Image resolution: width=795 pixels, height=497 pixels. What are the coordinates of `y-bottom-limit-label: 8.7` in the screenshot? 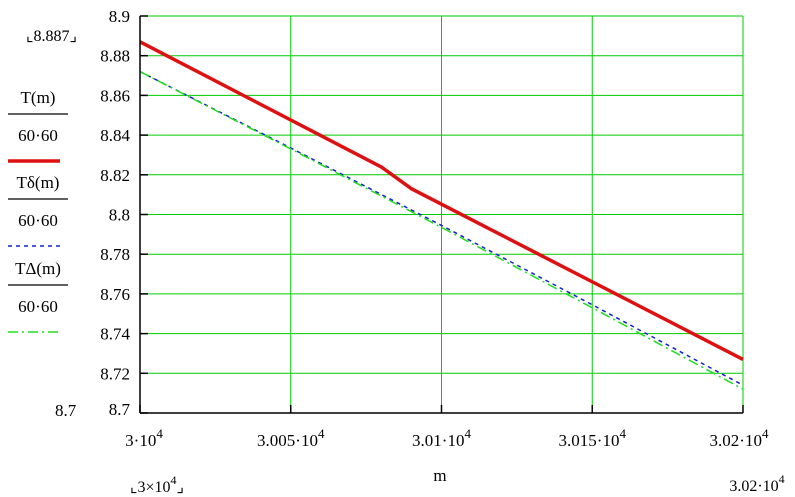 It's located at (66, 410).